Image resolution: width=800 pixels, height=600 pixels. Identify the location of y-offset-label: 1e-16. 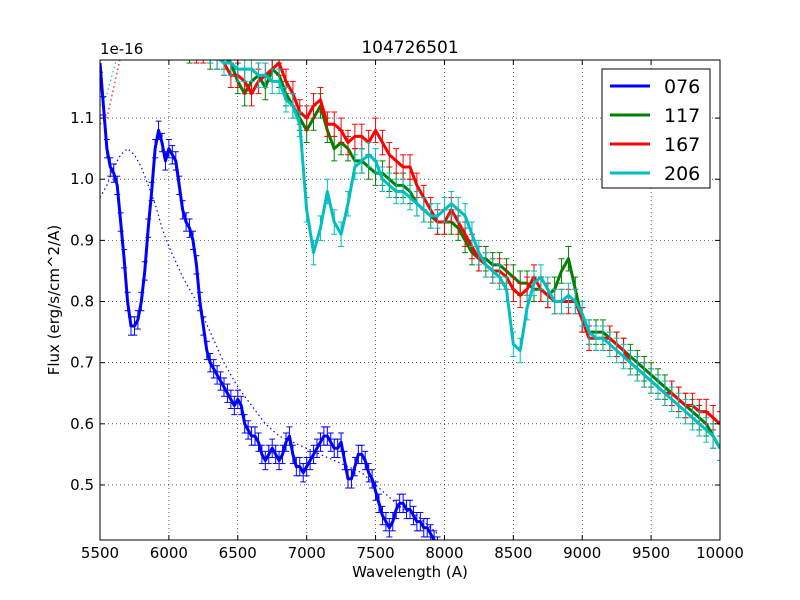
(121, 49).